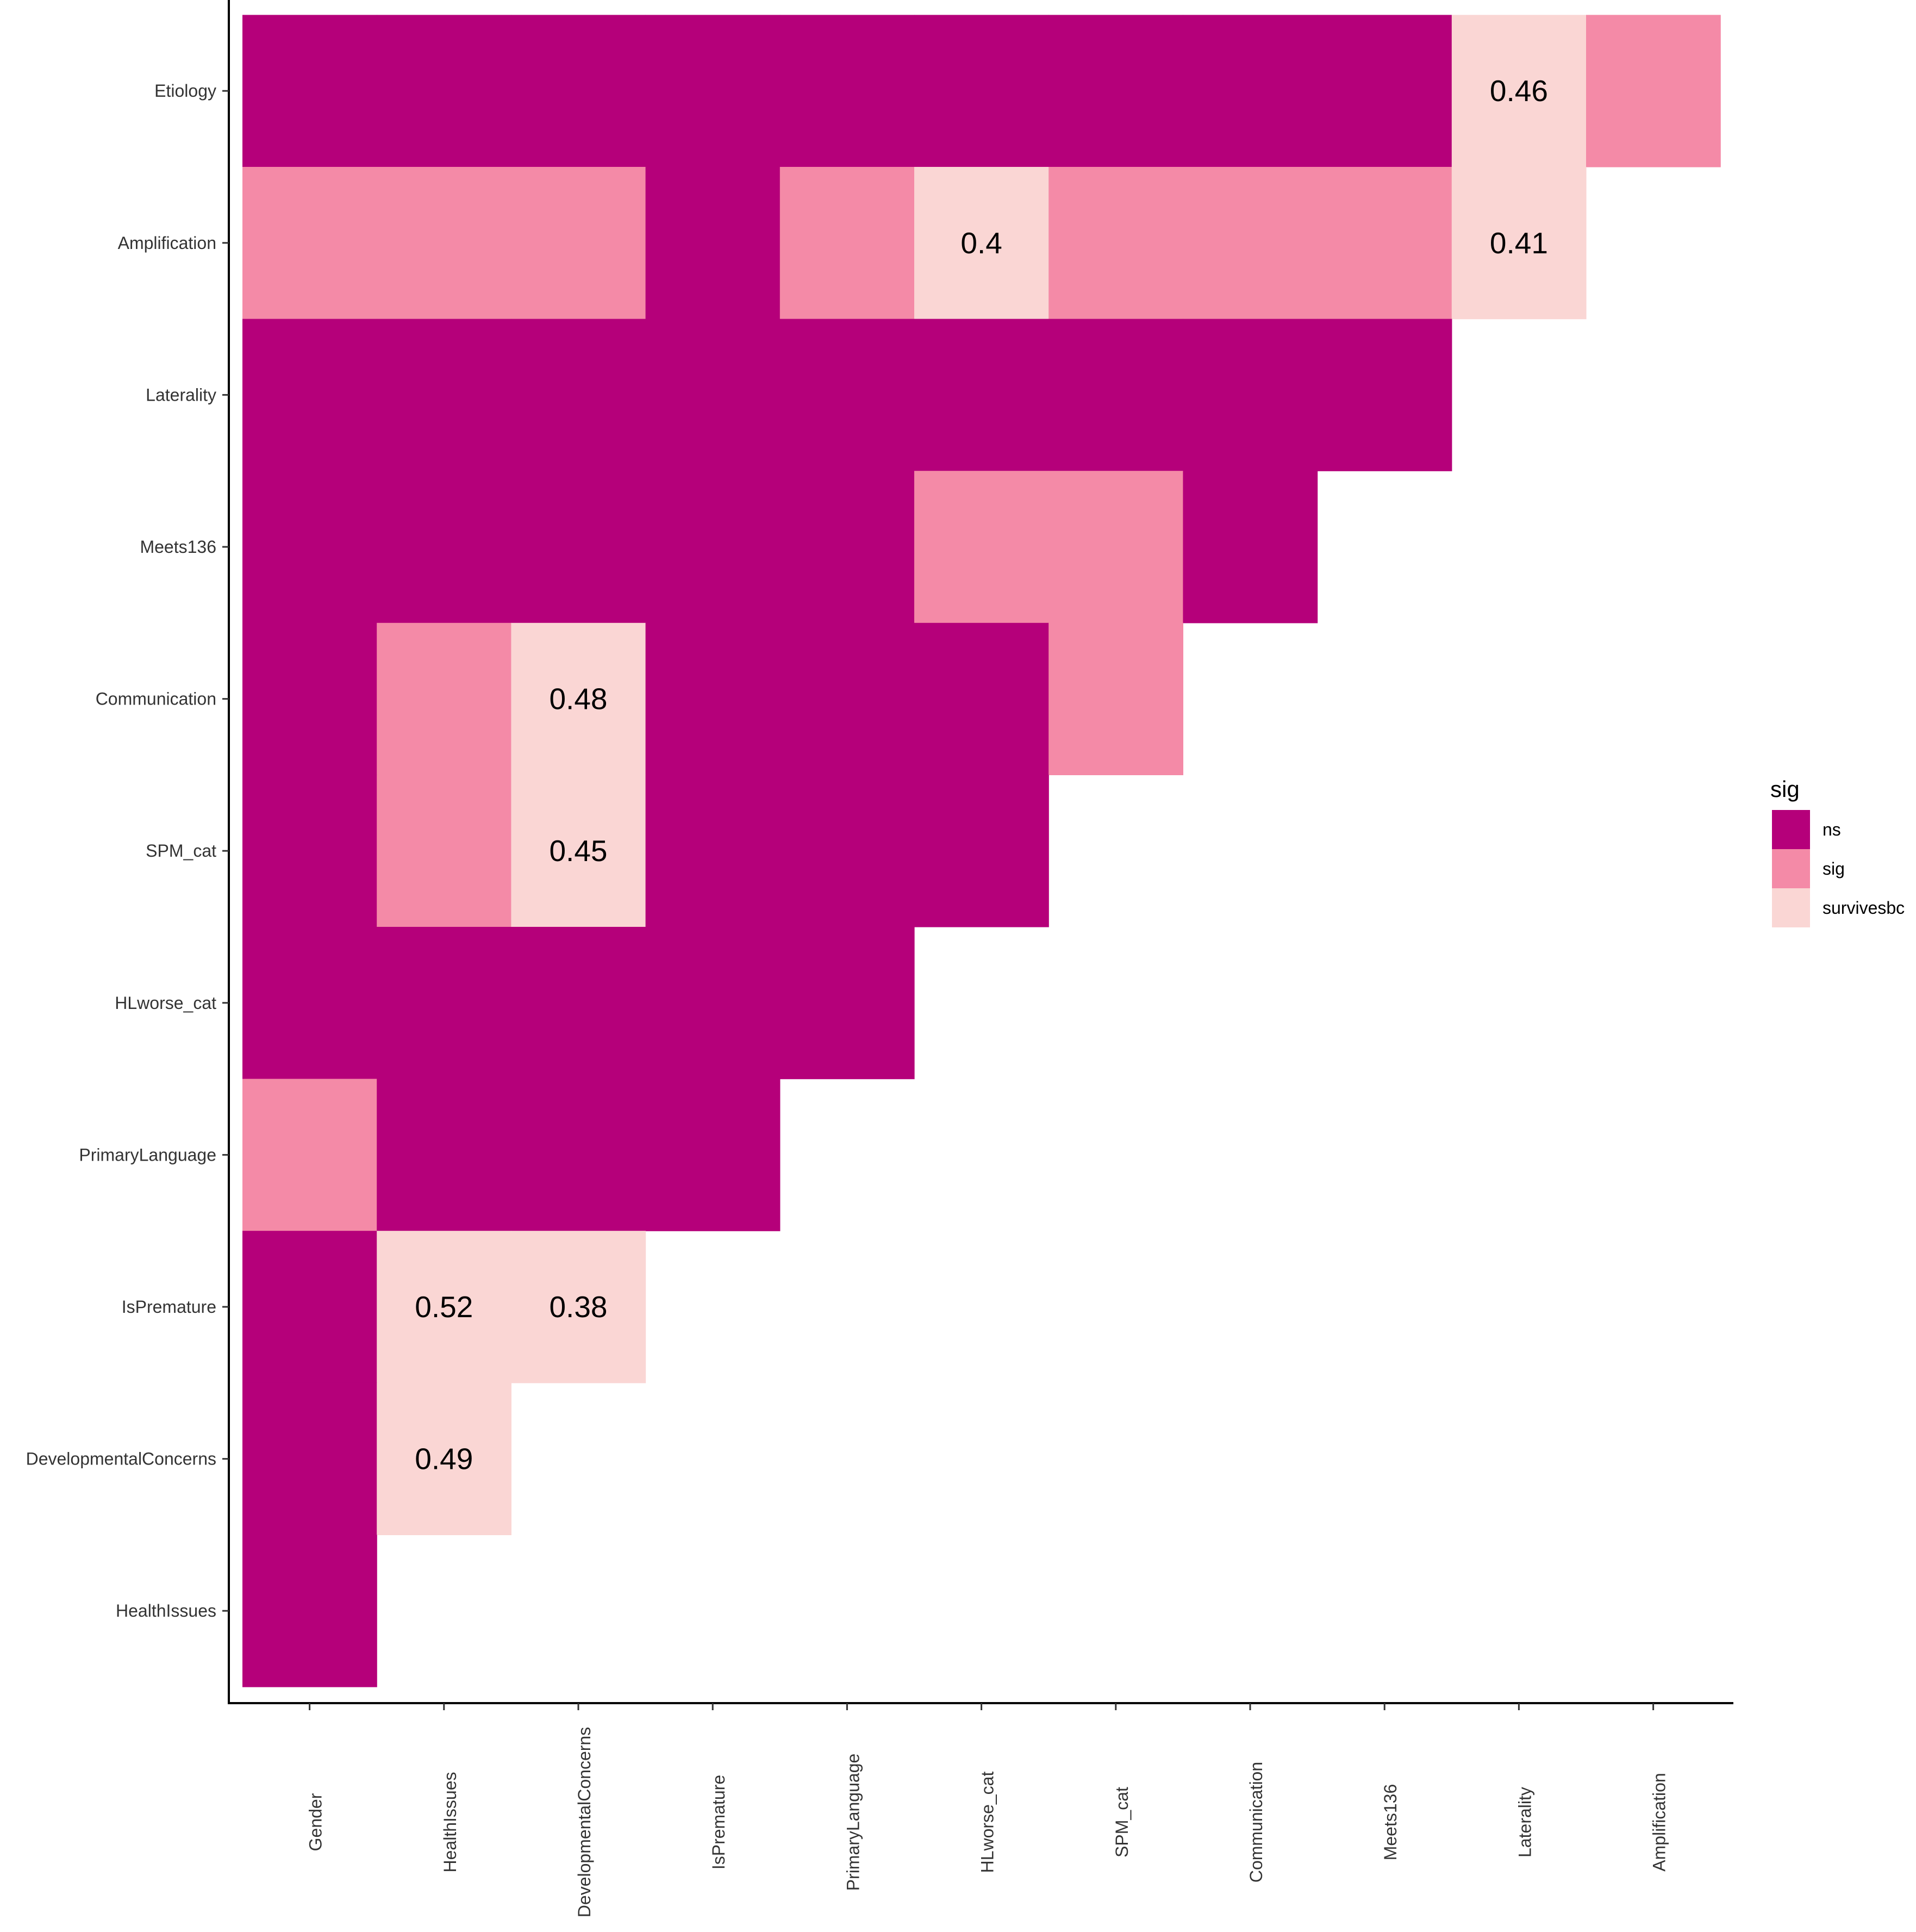 The width and height of the screenshot is (1916, 1932). Describe the element at coordinates (156, 699) in the screenshot. I see `y-tick-label: Communication` at that location.